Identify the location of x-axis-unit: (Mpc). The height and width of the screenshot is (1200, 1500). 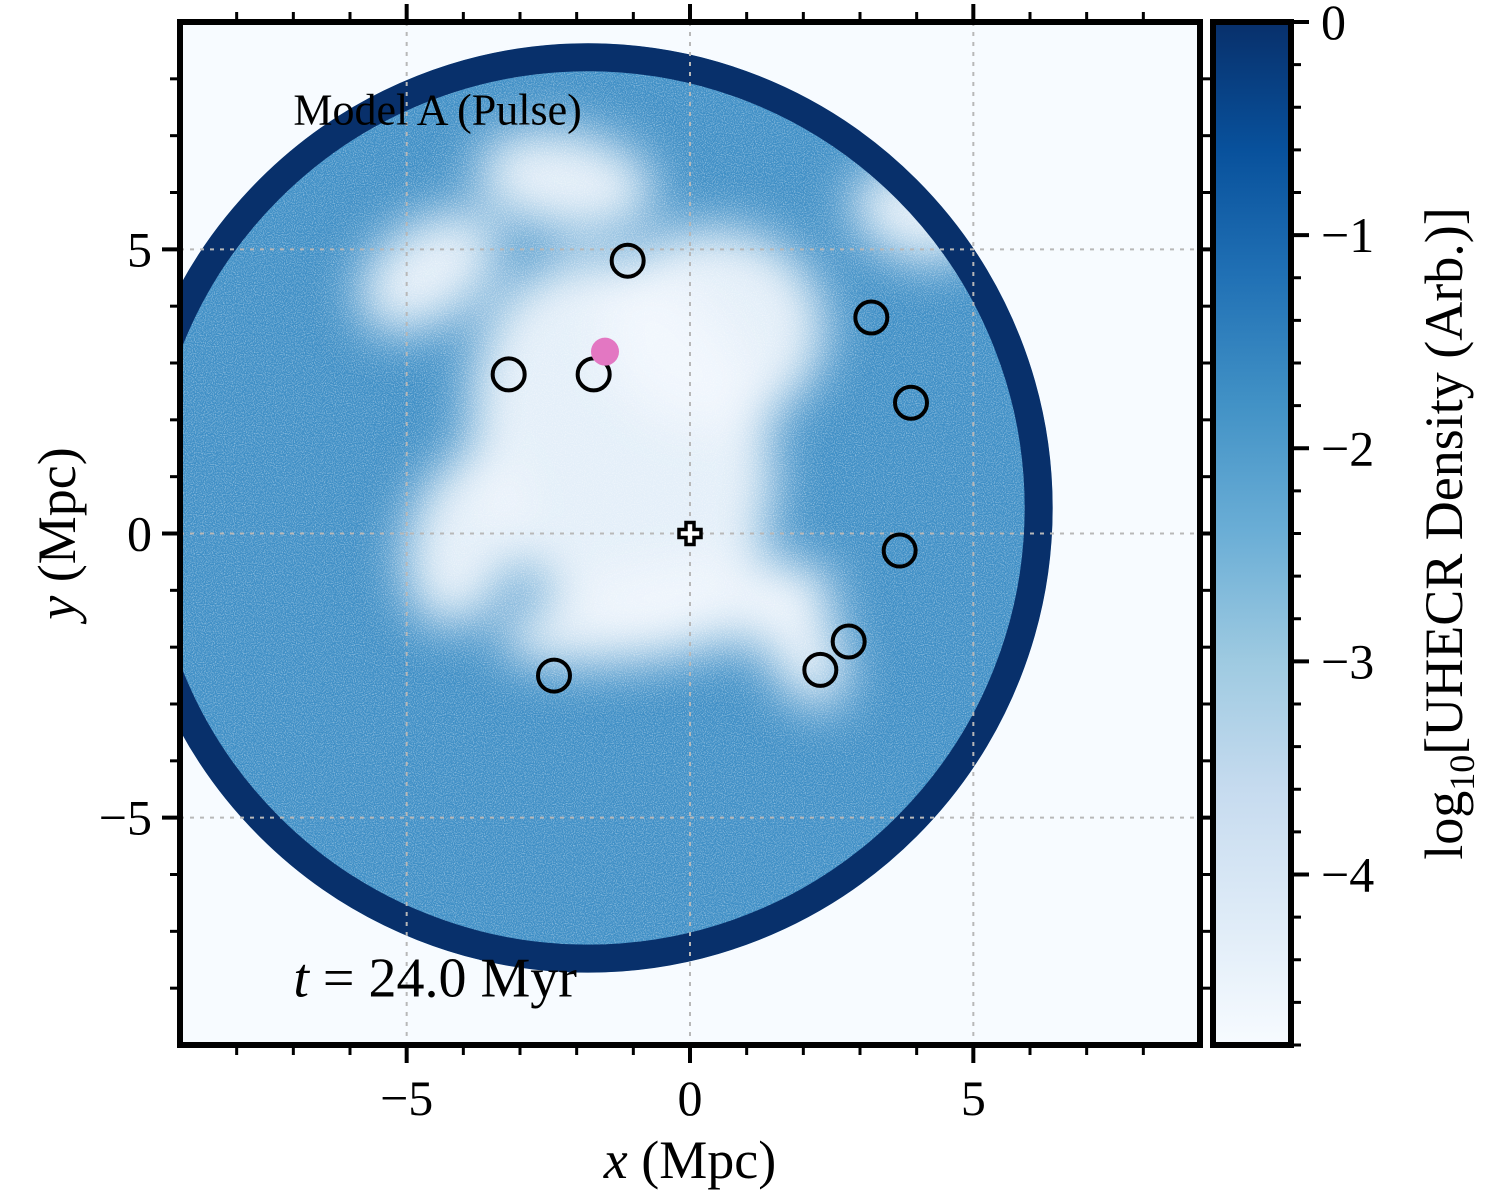
(702, 1160).